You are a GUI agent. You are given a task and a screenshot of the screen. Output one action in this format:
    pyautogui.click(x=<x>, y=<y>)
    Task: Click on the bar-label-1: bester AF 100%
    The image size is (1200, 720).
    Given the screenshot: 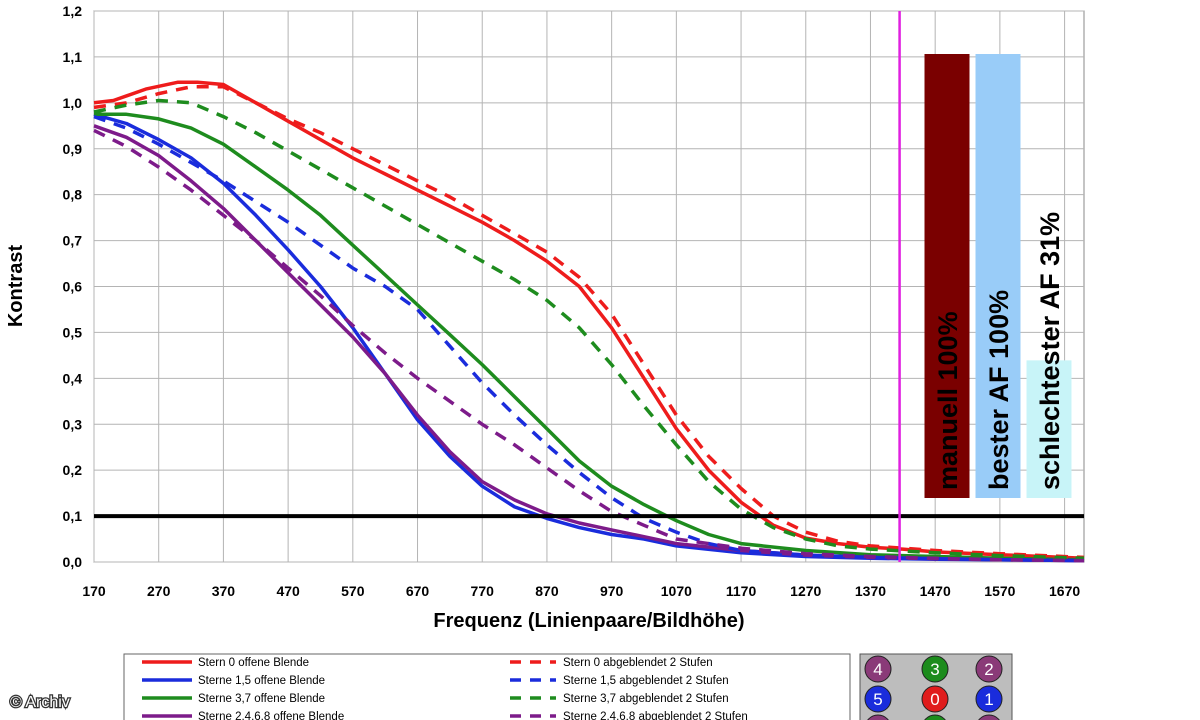 What is the action you would take?
    pyautogui.click(x=999, y=390)
    